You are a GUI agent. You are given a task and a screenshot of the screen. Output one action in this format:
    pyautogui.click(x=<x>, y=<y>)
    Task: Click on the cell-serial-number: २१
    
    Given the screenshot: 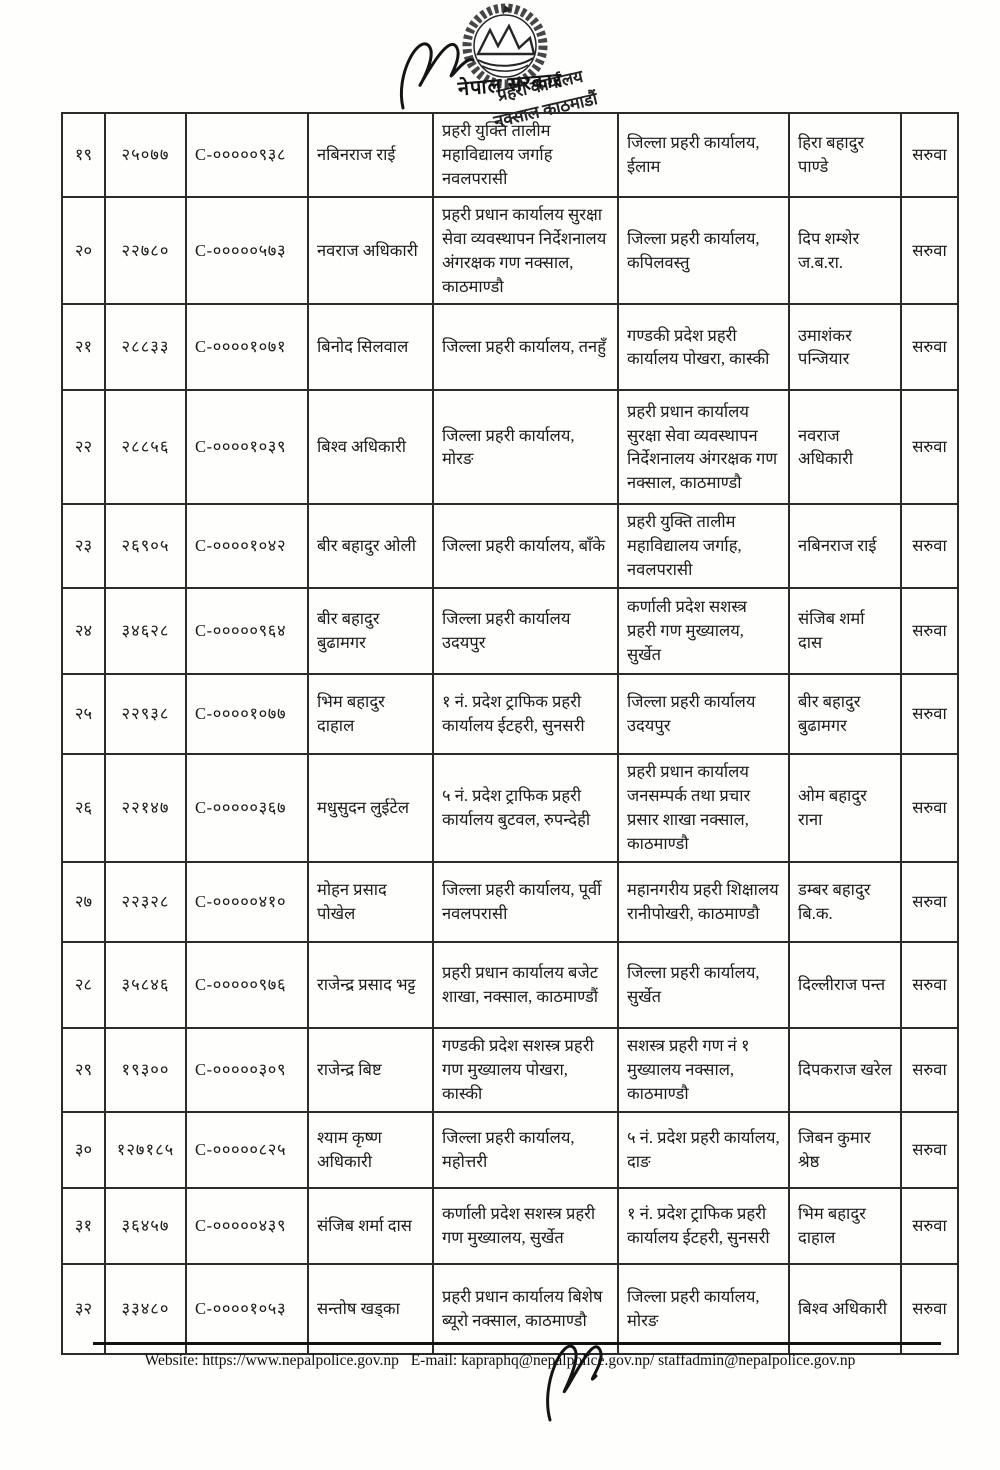 What is the action you would take?
    pyautogui.click(x=83, y=347)
    